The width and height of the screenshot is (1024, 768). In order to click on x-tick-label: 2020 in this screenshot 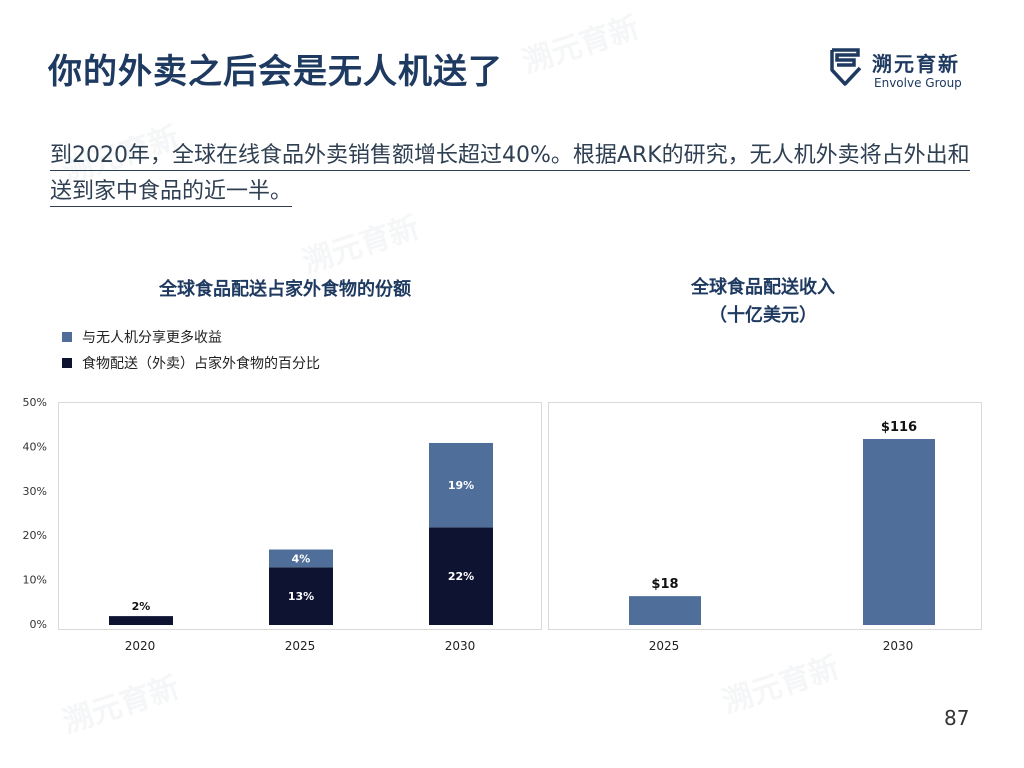, I will do `click(140, 646)`.